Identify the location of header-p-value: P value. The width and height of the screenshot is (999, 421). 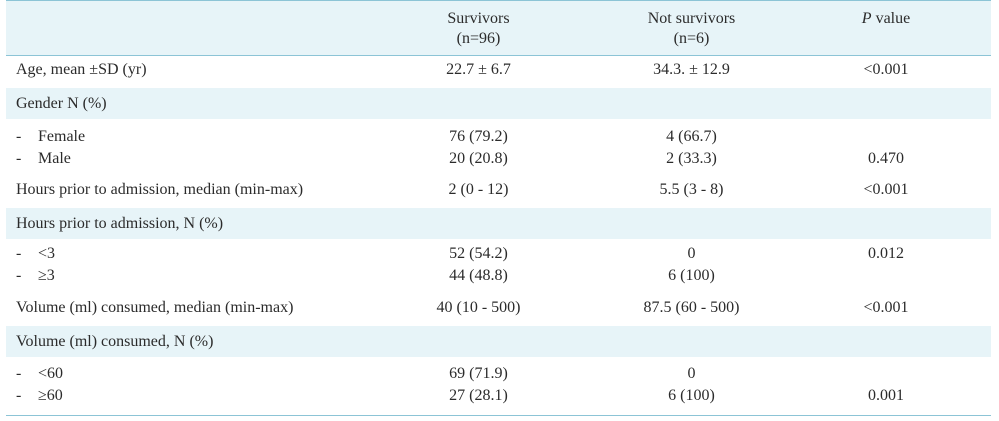
(886, 19).